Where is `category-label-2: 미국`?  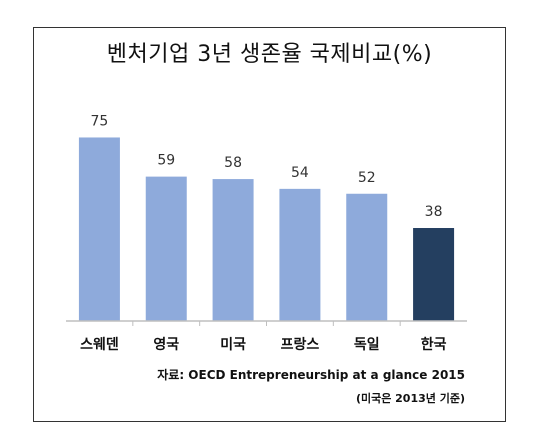
category-label-2: 미국 is located at coordinates (233, 345).